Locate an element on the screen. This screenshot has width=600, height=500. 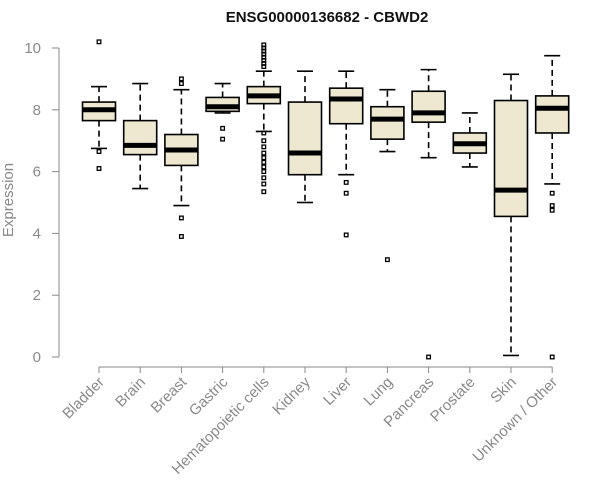
x-tick-label: Breast is located at coordinates (169, 394).